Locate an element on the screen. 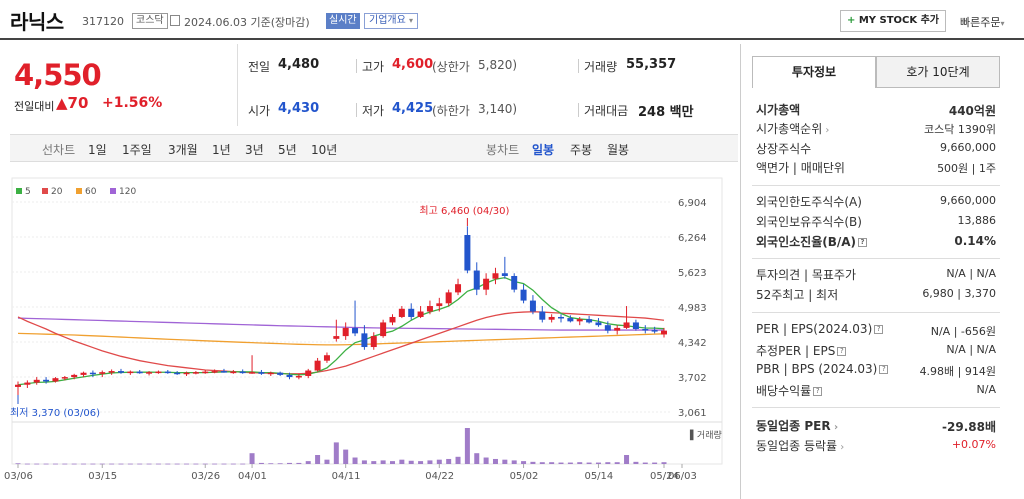 The height and width of the screenshot is (499, 1024). stock-header is located at coordinates (512, 20).